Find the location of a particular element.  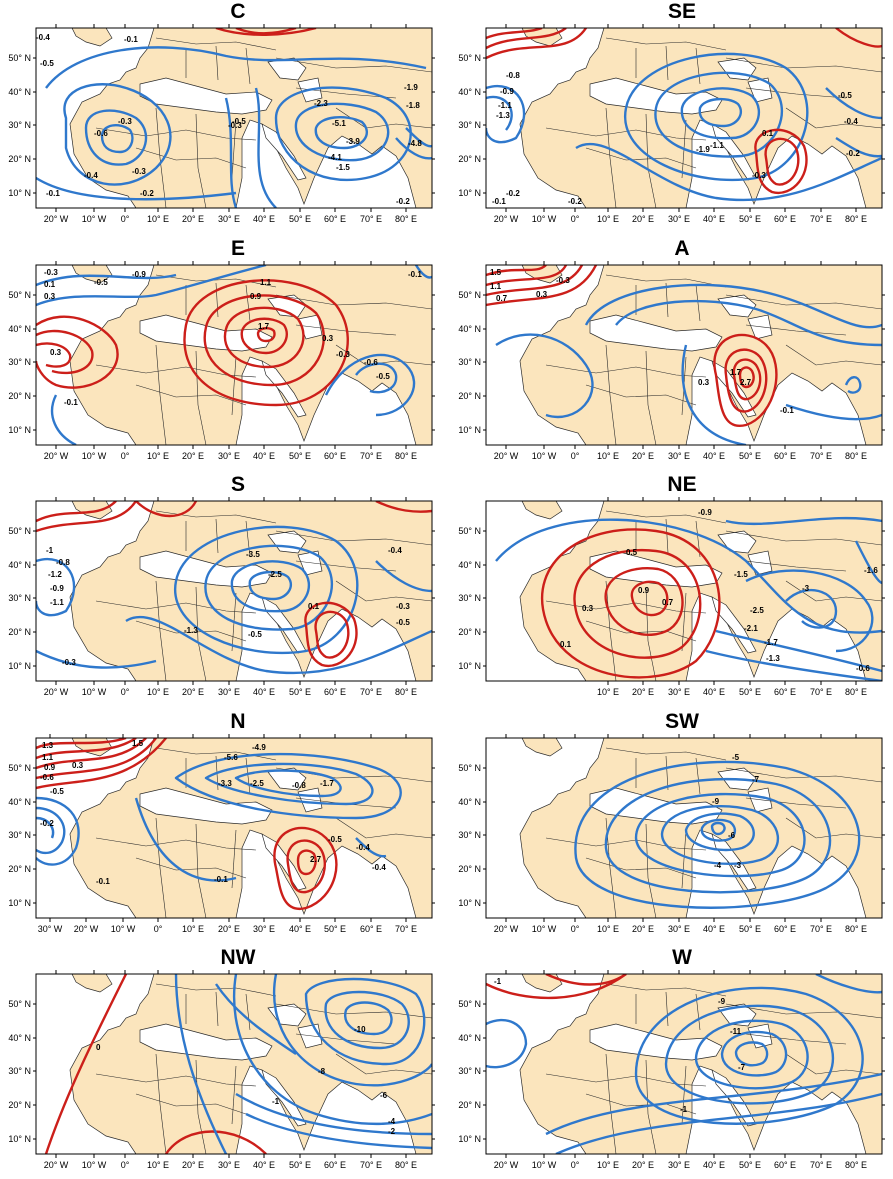

country-borders is located at coordinates (713, 122).